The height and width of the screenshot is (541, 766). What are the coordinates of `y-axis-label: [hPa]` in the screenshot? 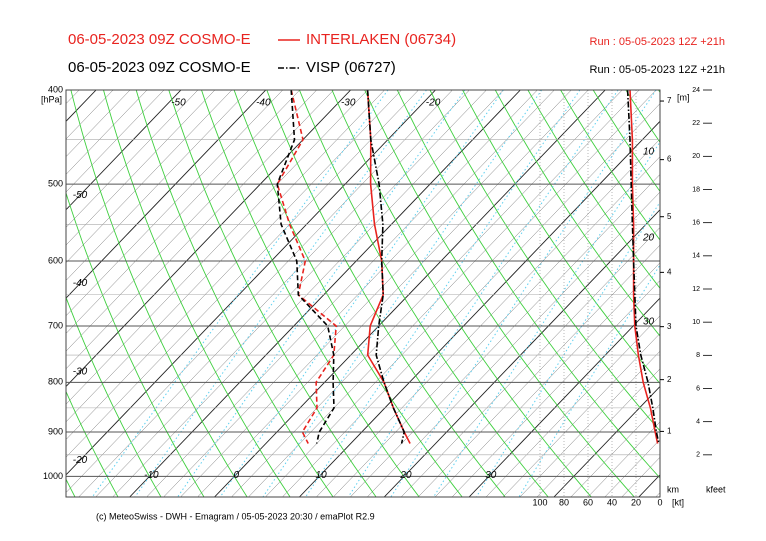 It's located at (51, 99).